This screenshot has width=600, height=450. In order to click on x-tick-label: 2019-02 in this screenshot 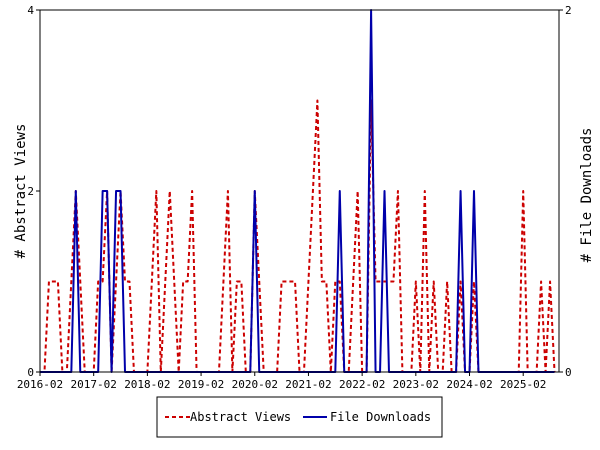, I will do `click(201, 384)`.